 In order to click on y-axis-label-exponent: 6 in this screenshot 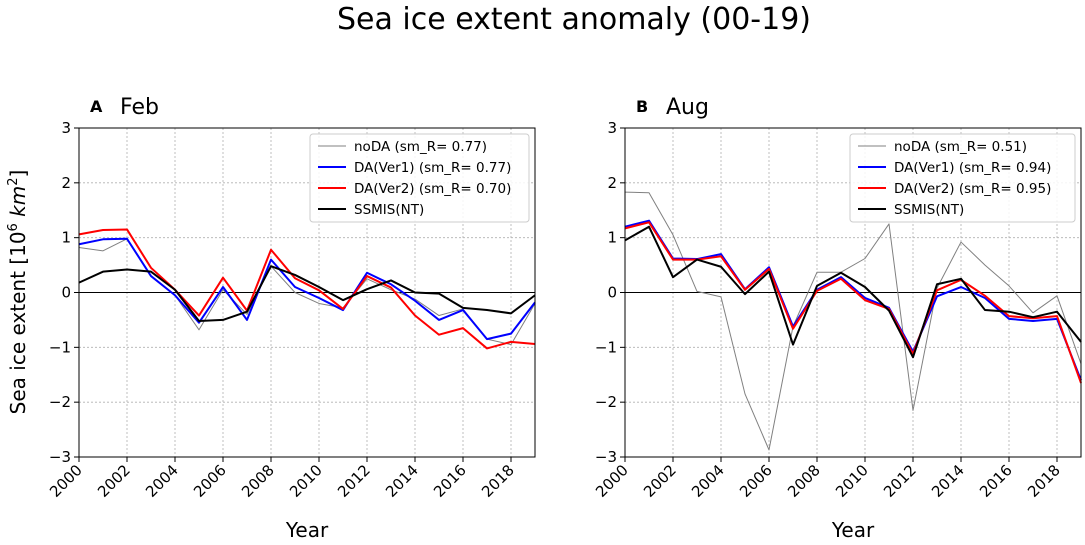, I will do `click(13, 227)`.